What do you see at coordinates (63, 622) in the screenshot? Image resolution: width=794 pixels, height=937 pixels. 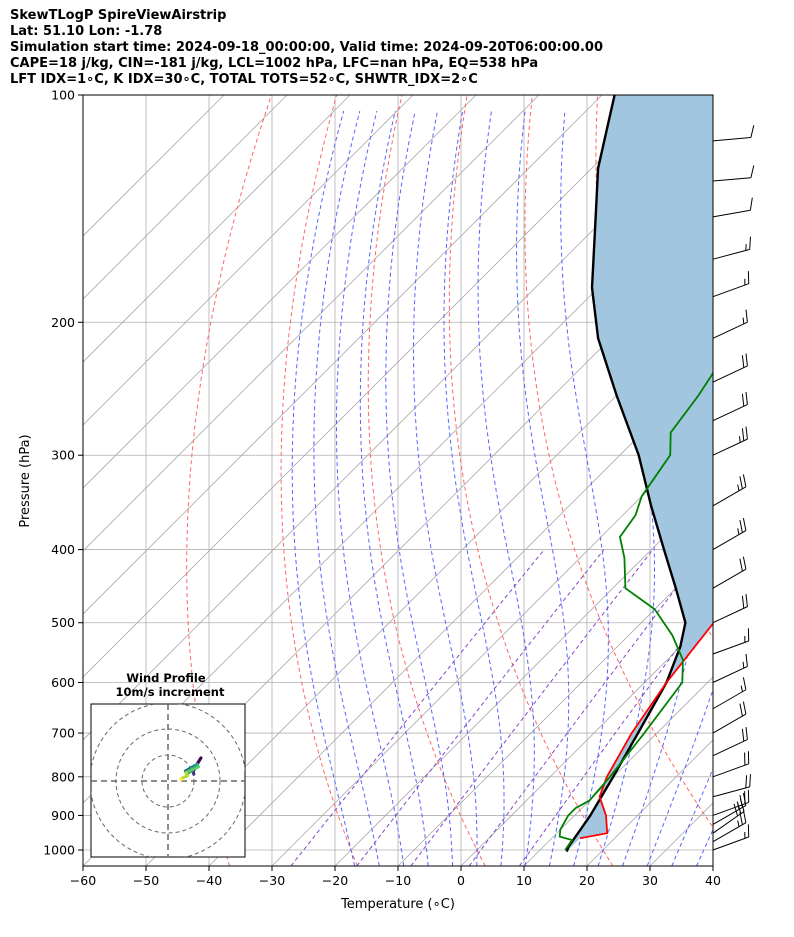 I see `y-tick-label: 500` at bounding box center [63, 622].